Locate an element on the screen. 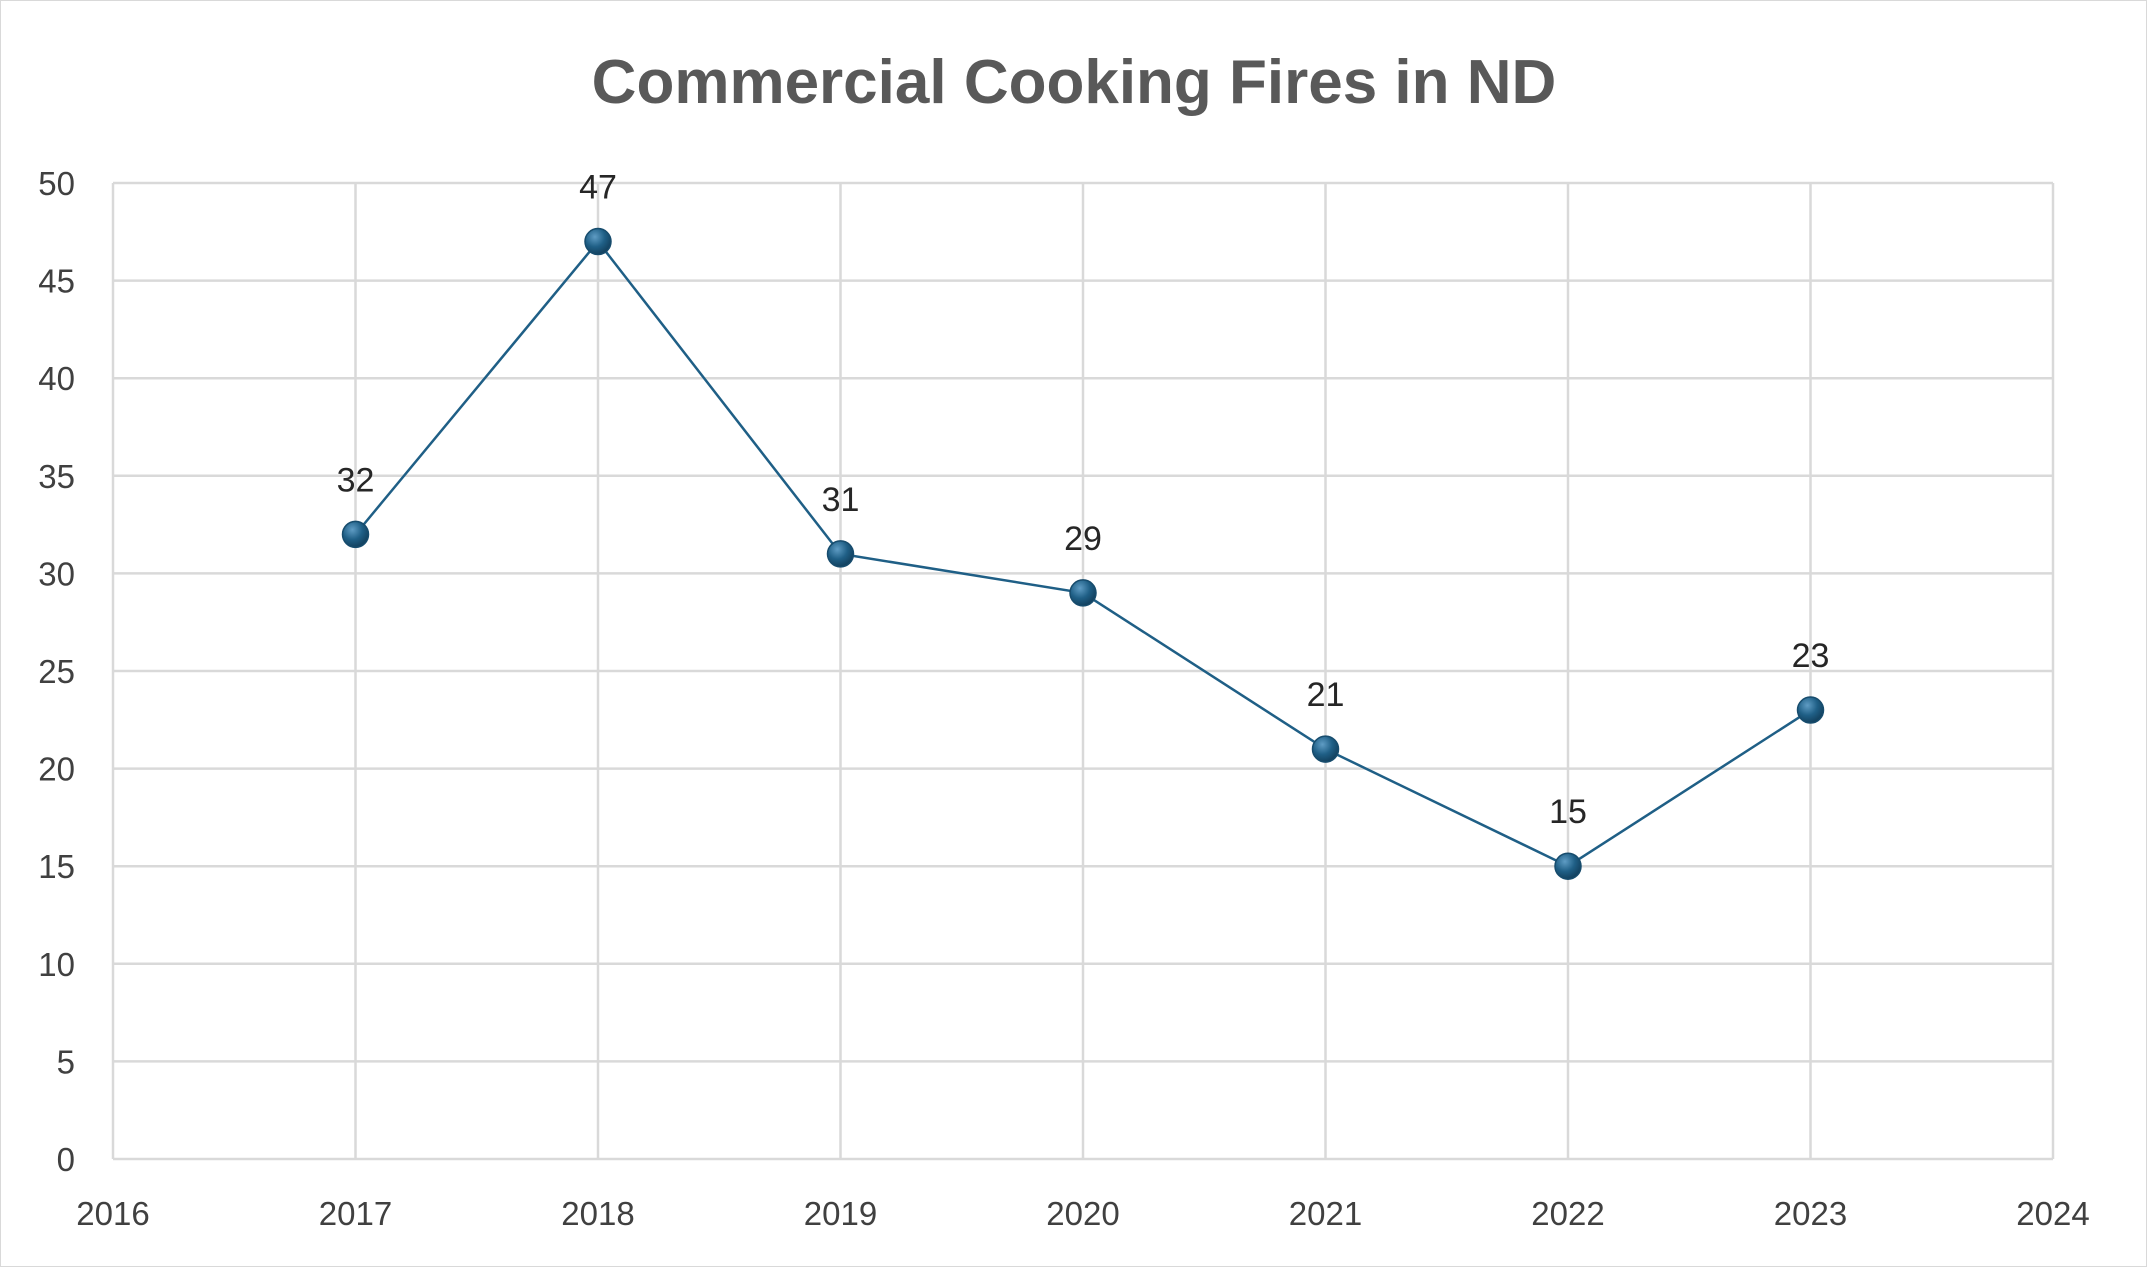 The image size is (2147, 1268). y-tick-label-0: 0 is located at coordinates (66, 1159).